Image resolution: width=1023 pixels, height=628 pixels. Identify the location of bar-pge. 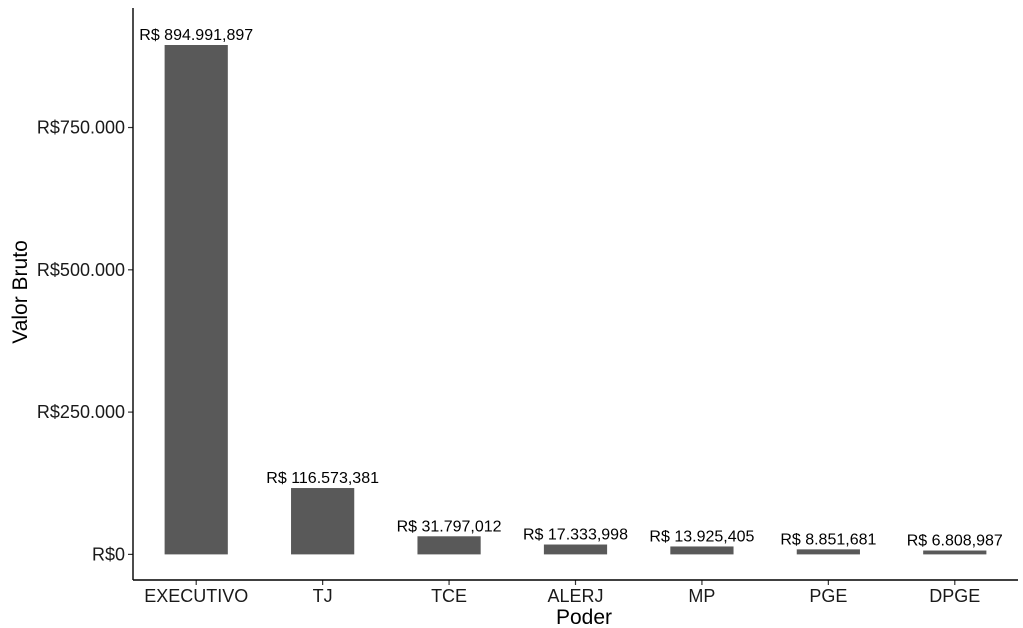
(828, 552).